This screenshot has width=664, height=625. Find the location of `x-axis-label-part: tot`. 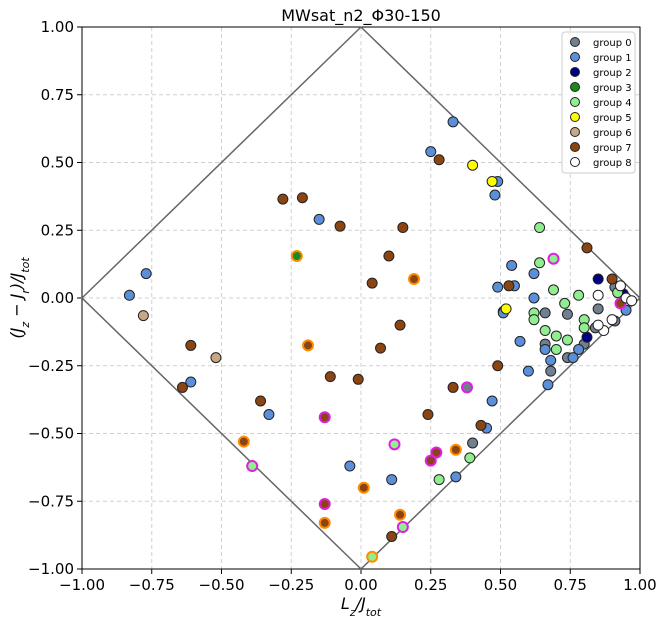

x-axis-label-part: tot is located at coordinates (374, 612).